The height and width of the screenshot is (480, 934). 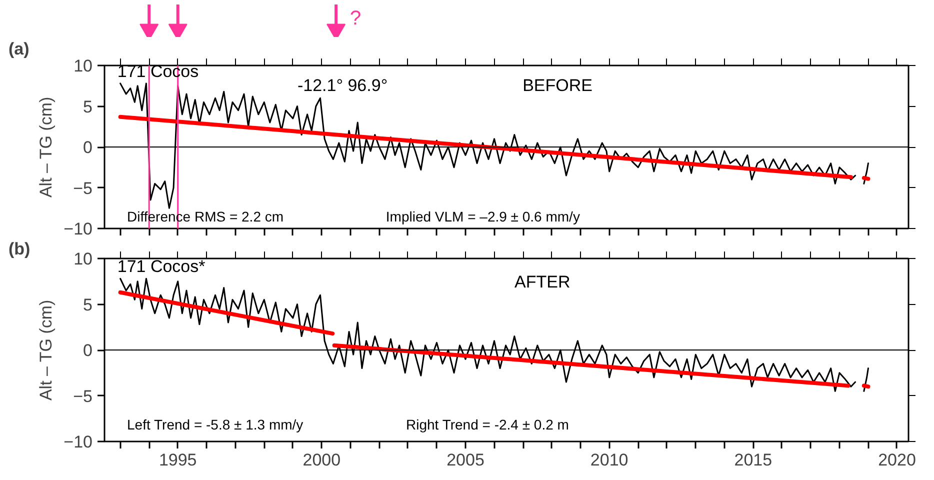 What do you see at coordinates (177, 460) in the screenshot?
I see `x-tick-label: 1995` at bounding box center [177, 460].